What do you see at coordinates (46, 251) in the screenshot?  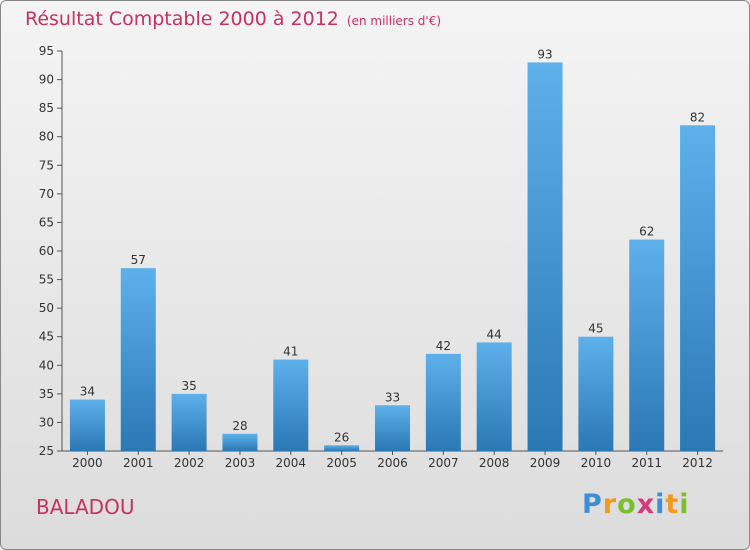 I see `y-tick-label: 60` at bounding box center [46, 251].